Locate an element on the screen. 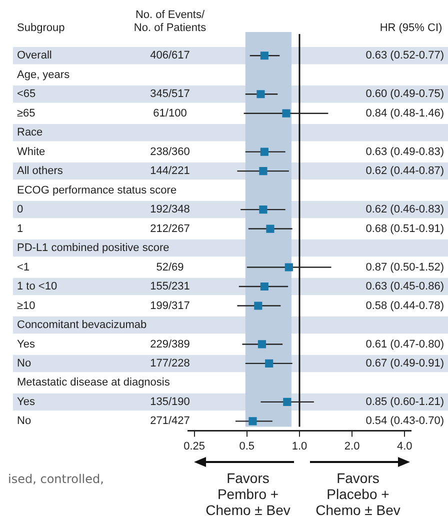 The height and width of the screenshot is (529, 448). y-tick-label: ≥10 is located at coordinates (26, 306).